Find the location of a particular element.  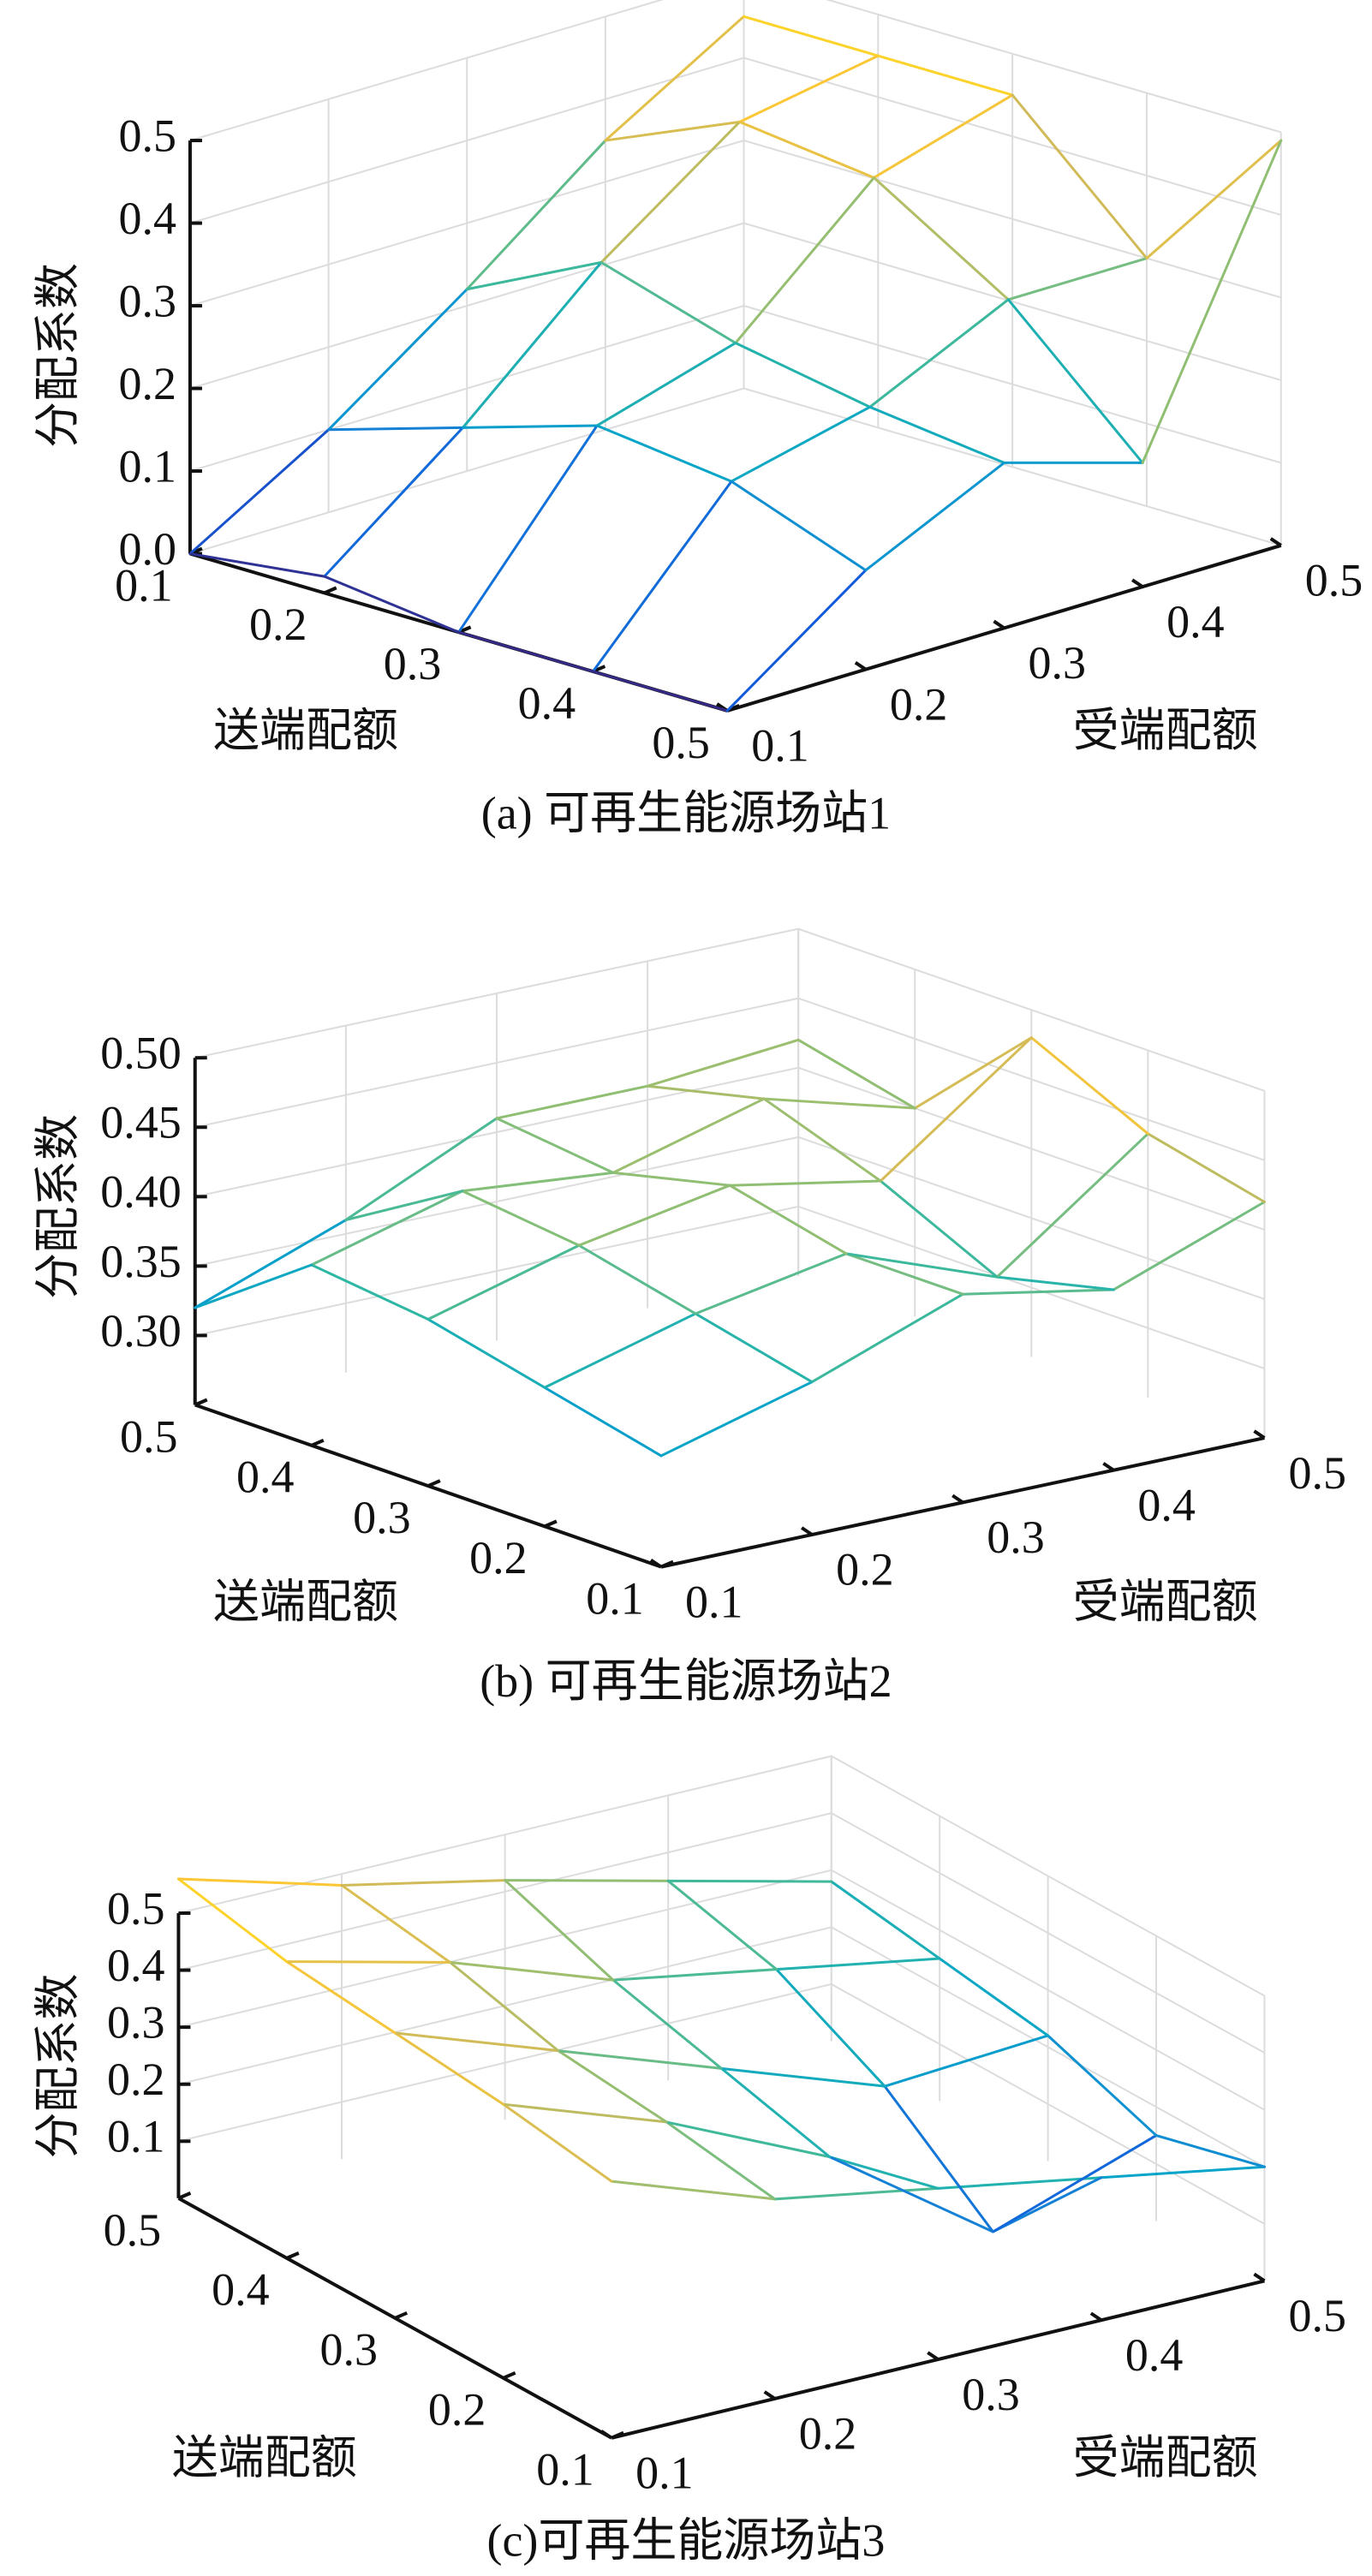

y-tick-label: 0.4 is located at coordinates (1166, 1504).